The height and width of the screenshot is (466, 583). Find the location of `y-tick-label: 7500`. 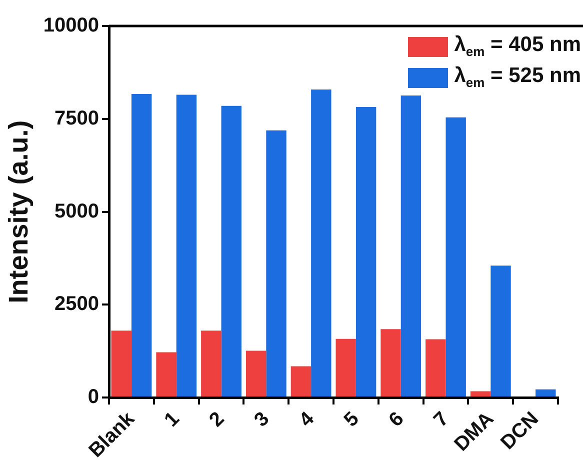

y-tick-label: 7500 is located at coordinates (77, 118).